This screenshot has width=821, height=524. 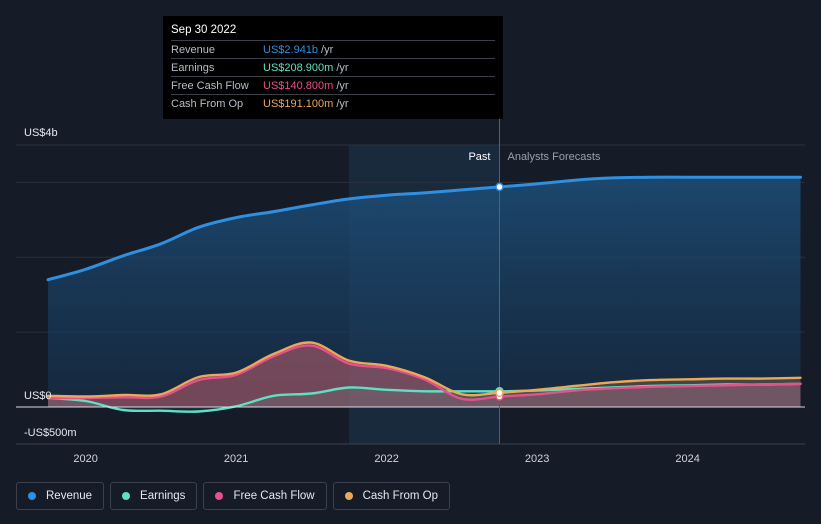 I want to click on cash-from-op-line, so click(x=424, y=369).